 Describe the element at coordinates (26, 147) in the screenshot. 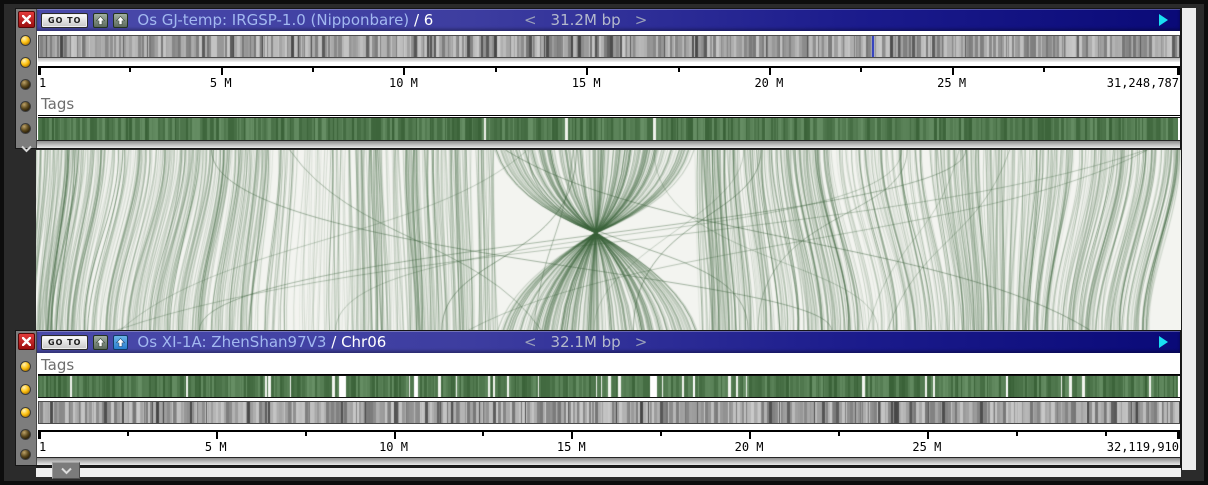

I see `collapse-panel-button` at that location.